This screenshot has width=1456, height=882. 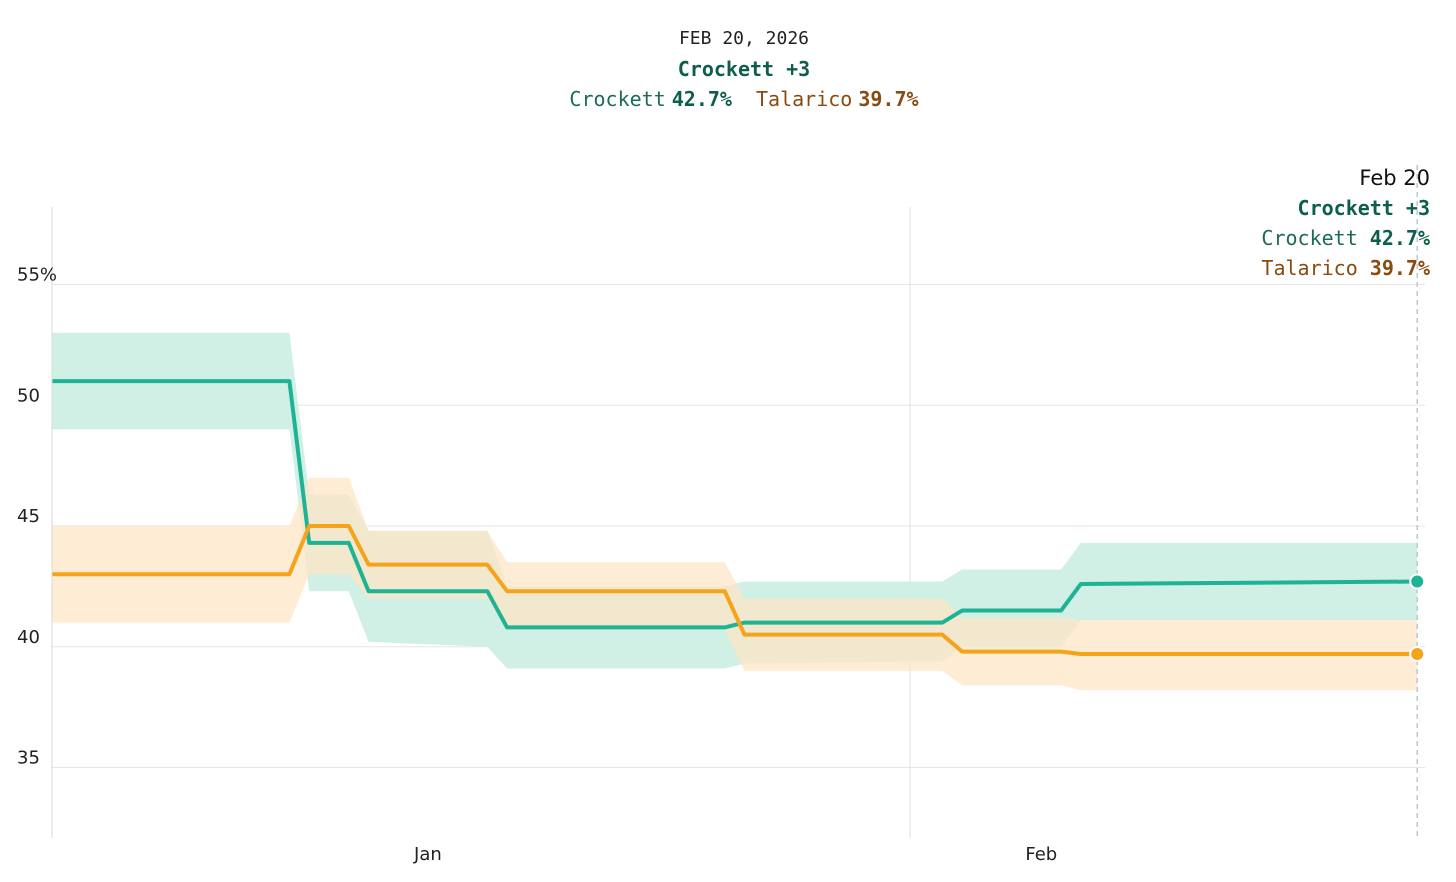 What do you see at coordinates (1363, 208) in the screenshot?
I see `tooltip-lead: Crockett +3` at bounding box center [1363, 208].